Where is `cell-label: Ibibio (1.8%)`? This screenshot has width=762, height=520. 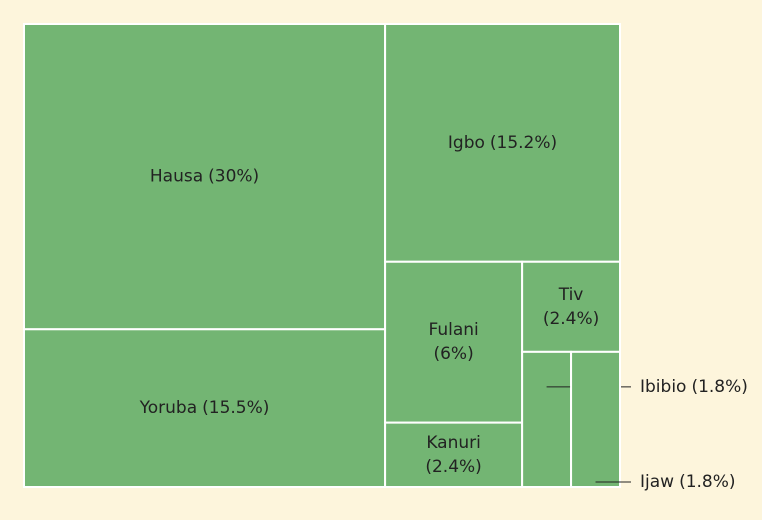
cell-label: Ibibio (1.8%) is located at coordinates (694, 387).